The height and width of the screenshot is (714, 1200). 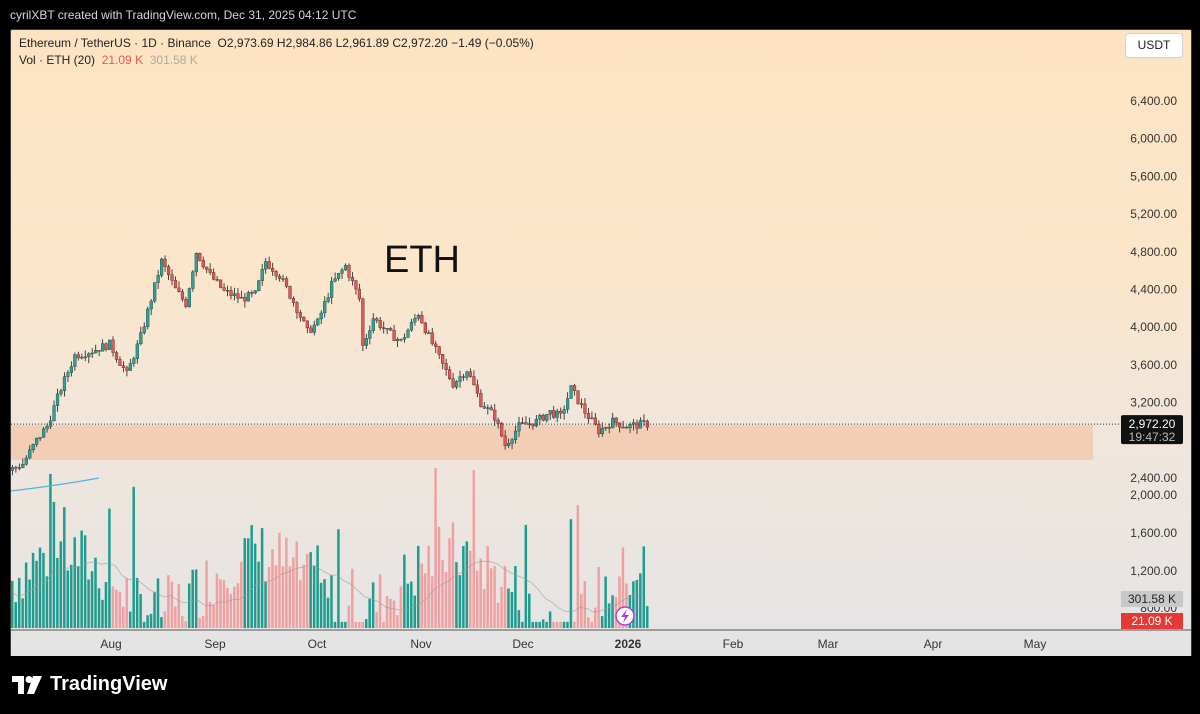 What do you see at coordinates (1154, 45) in the screenshot?
I see `currency-button: USDT` at bounding box center [1154, 45].